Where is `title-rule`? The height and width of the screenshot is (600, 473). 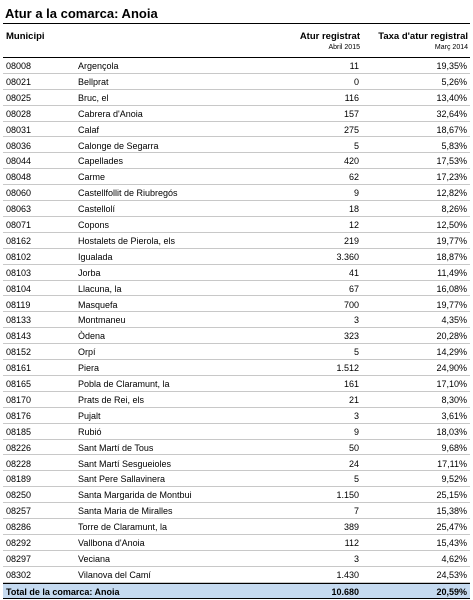
title-rule is located at coordinates (236, 23).